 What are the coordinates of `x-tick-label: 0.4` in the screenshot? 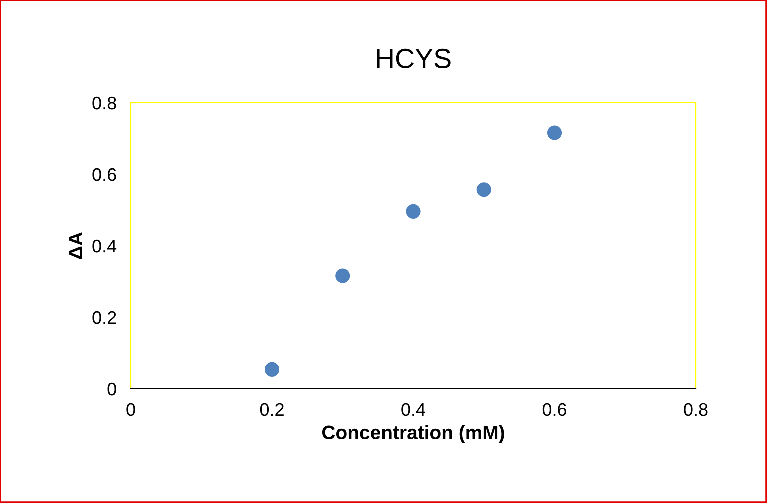 It's located at (414, 409).